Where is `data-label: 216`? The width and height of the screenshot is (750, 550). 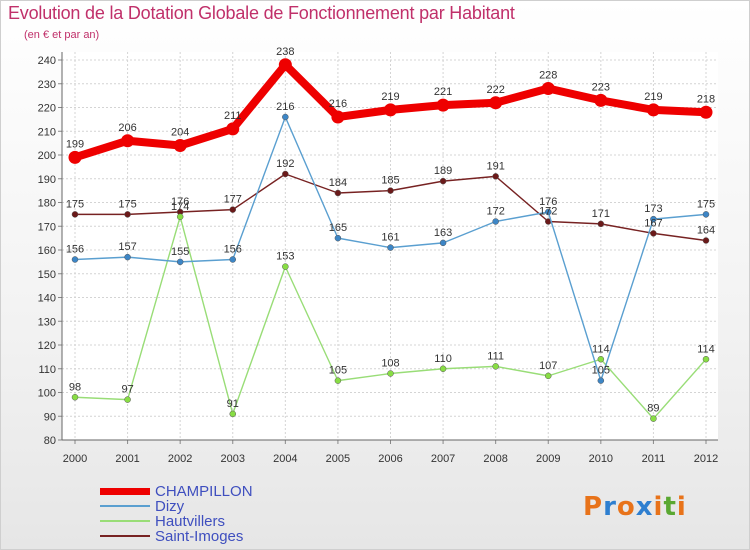 data-label: 216 is located at coordinates (338, 104).